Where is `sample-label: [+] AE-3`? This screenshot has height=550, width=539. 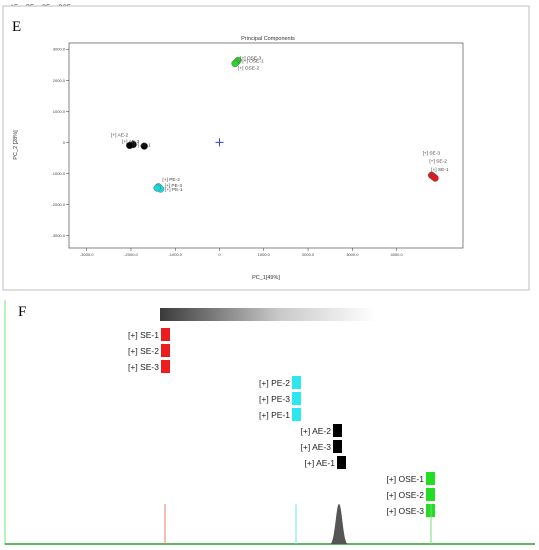
sample-label: [+] AE-3 is located at coordinates (316, 447).